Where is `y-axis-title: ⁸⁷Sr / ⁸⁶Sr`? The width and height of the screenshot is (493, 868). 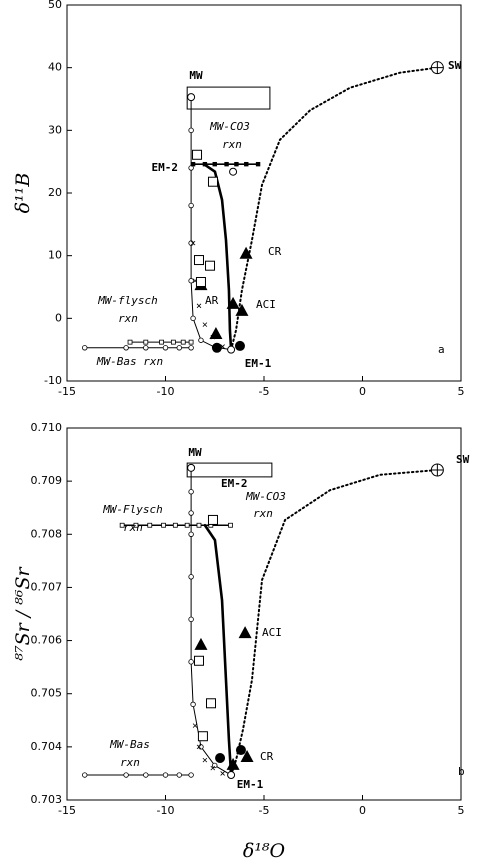
y-axis-title: ⁸⁷Sr / ⁸⁶Sr is located at coordinates (23, 613).